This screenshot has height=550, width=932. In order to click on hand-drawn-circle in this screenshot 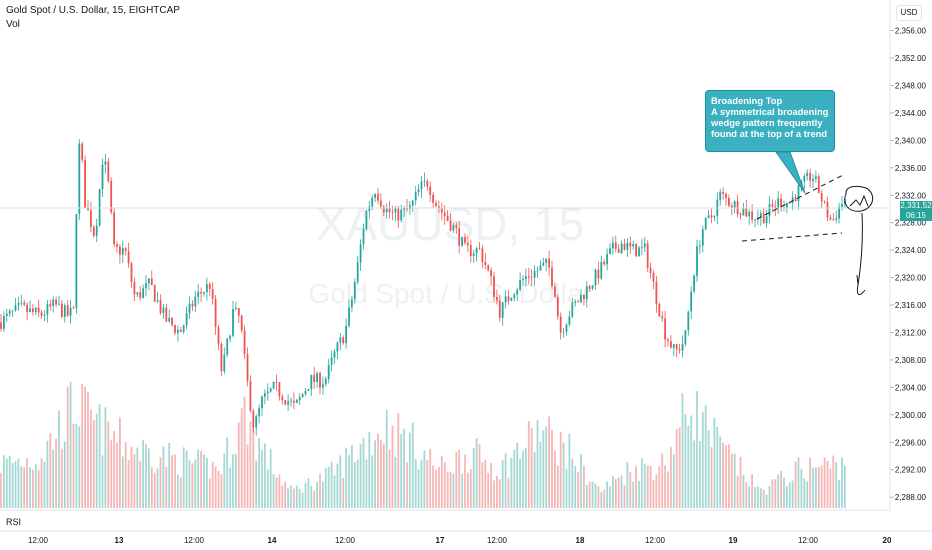, I will do `click(859, 198)`.